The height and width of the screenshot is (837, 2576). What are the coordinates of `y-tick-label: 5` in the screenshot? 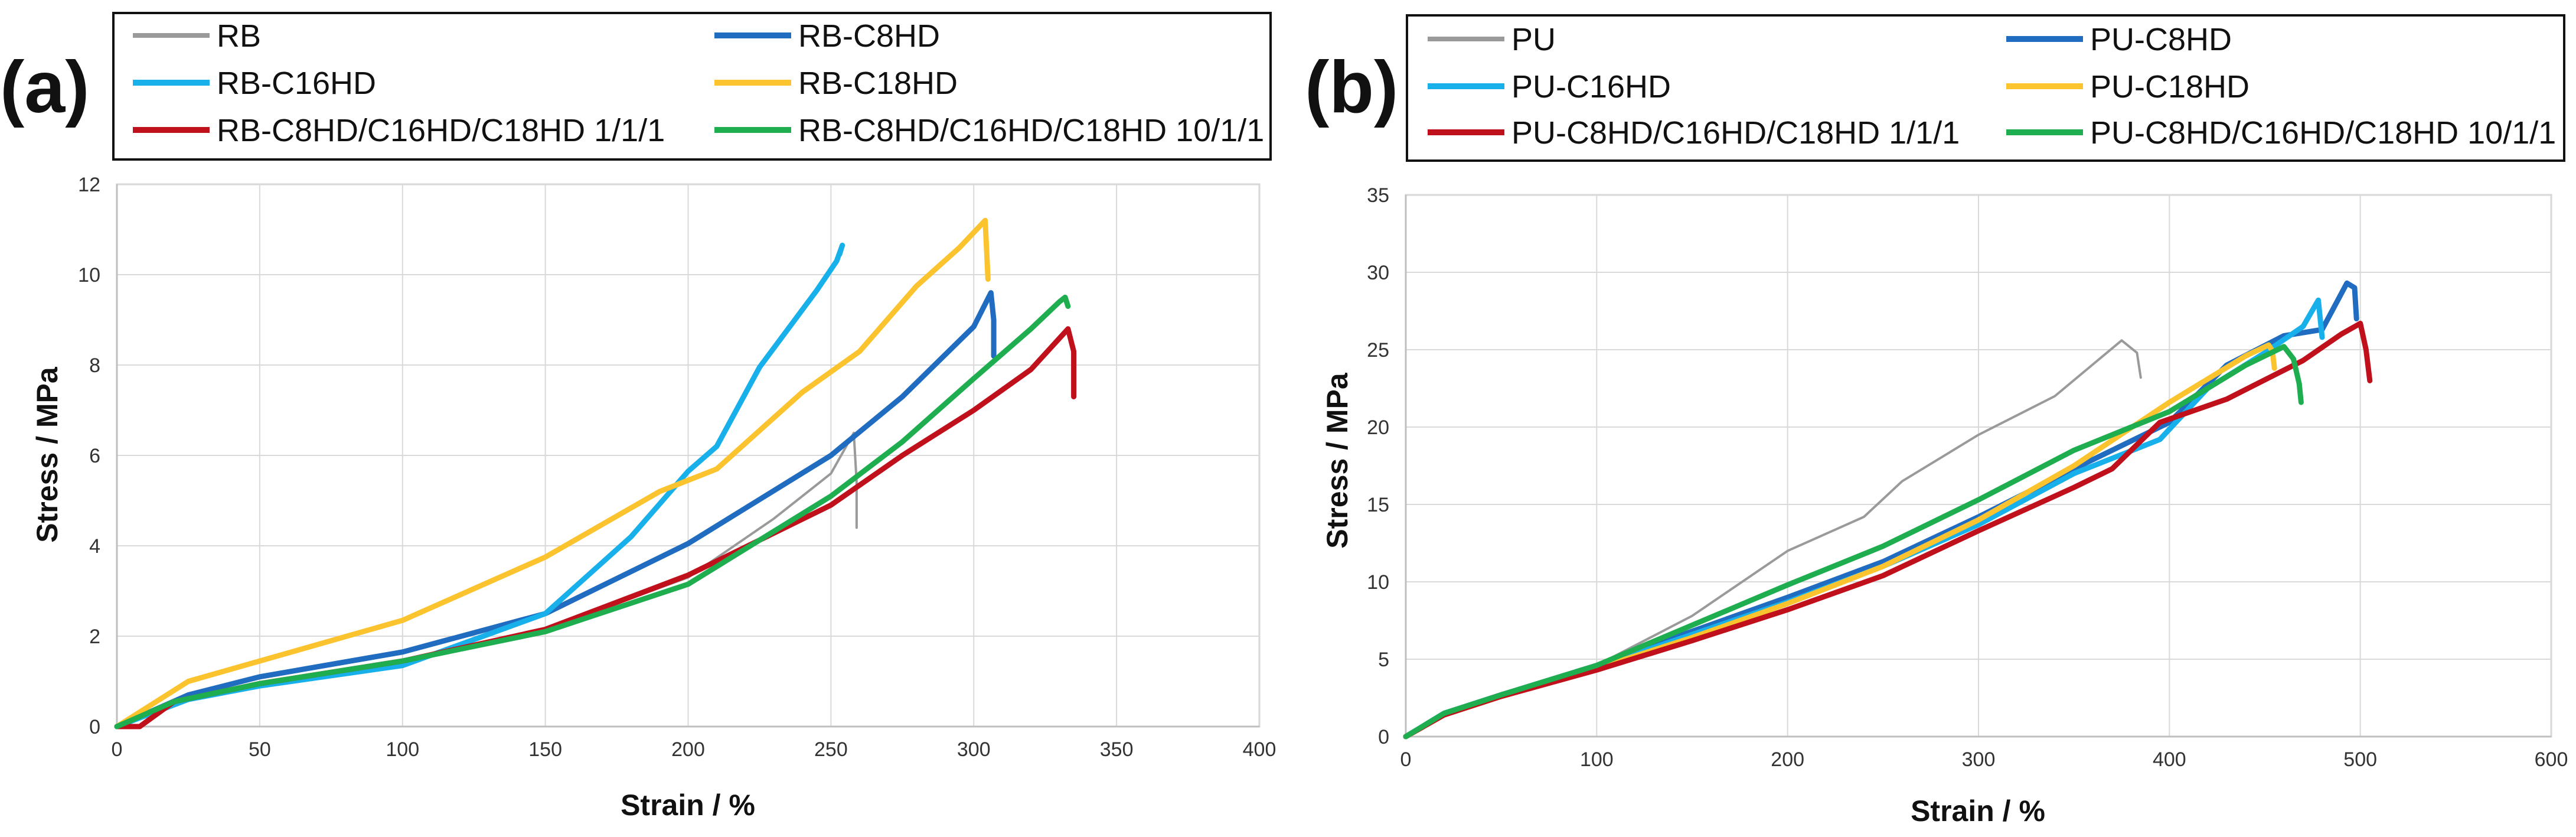 It's located at (1383, 660).